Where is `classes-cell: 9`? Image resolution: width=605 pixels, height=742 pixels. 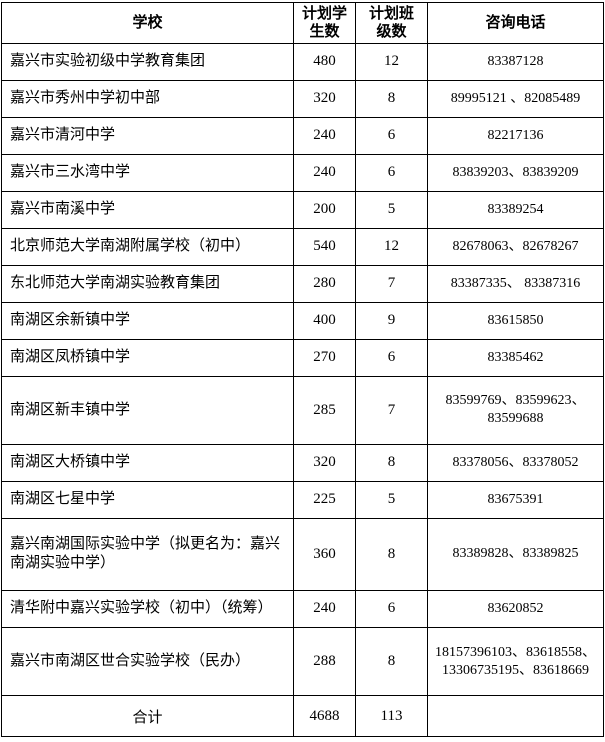
classes-cell: 9 is located at coordinates (391, 320).